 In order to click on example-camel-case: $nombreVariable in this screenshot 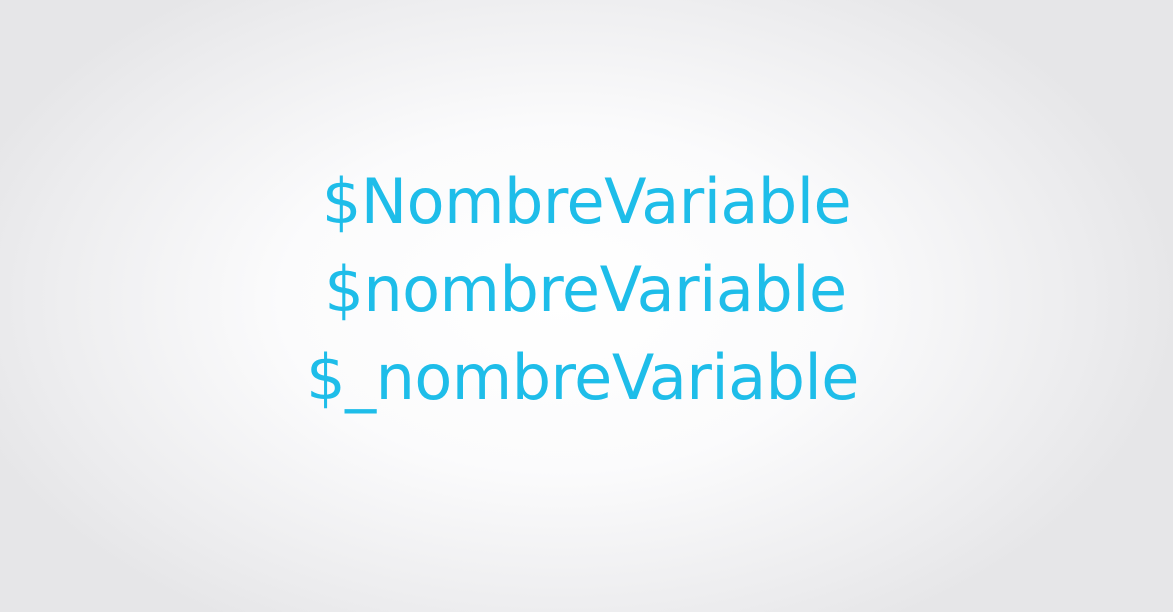, I will do `click(585, 289)`.